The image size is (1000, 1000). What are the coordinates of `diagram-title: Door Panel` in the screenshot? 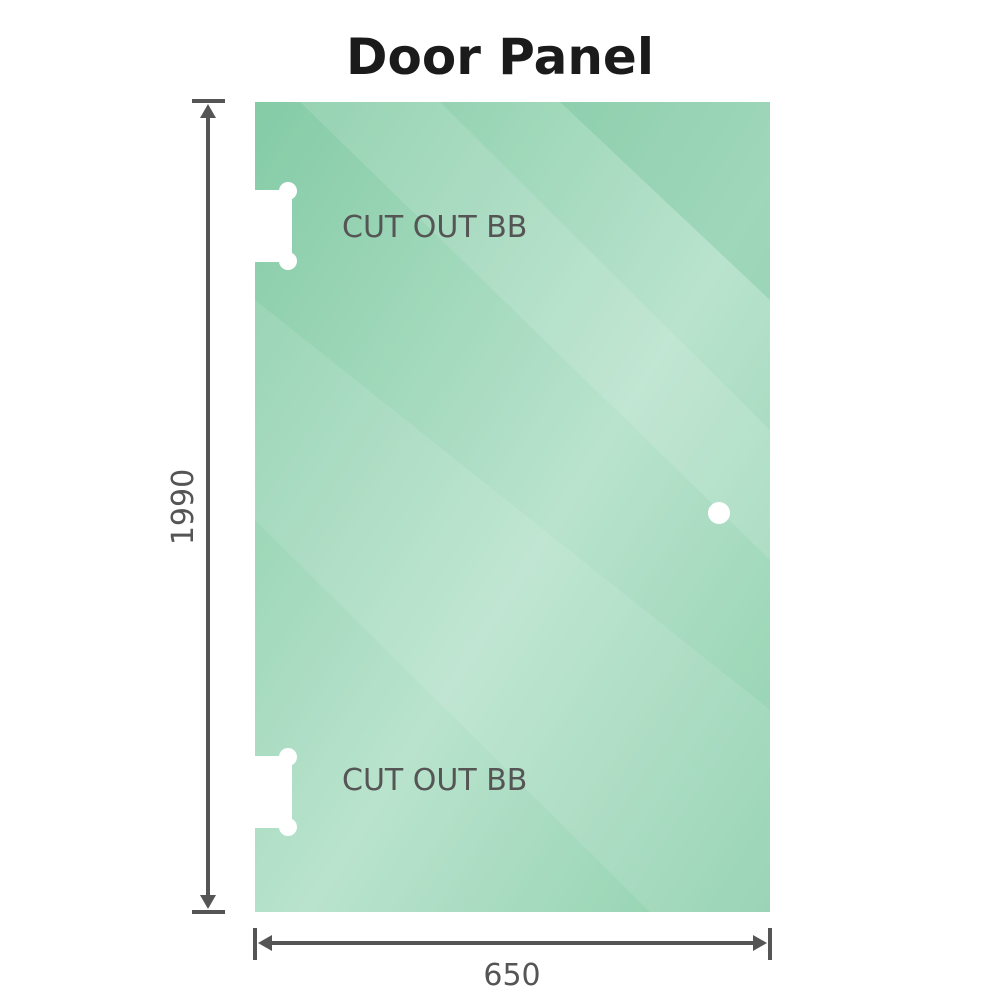 It's located at (500, 57).